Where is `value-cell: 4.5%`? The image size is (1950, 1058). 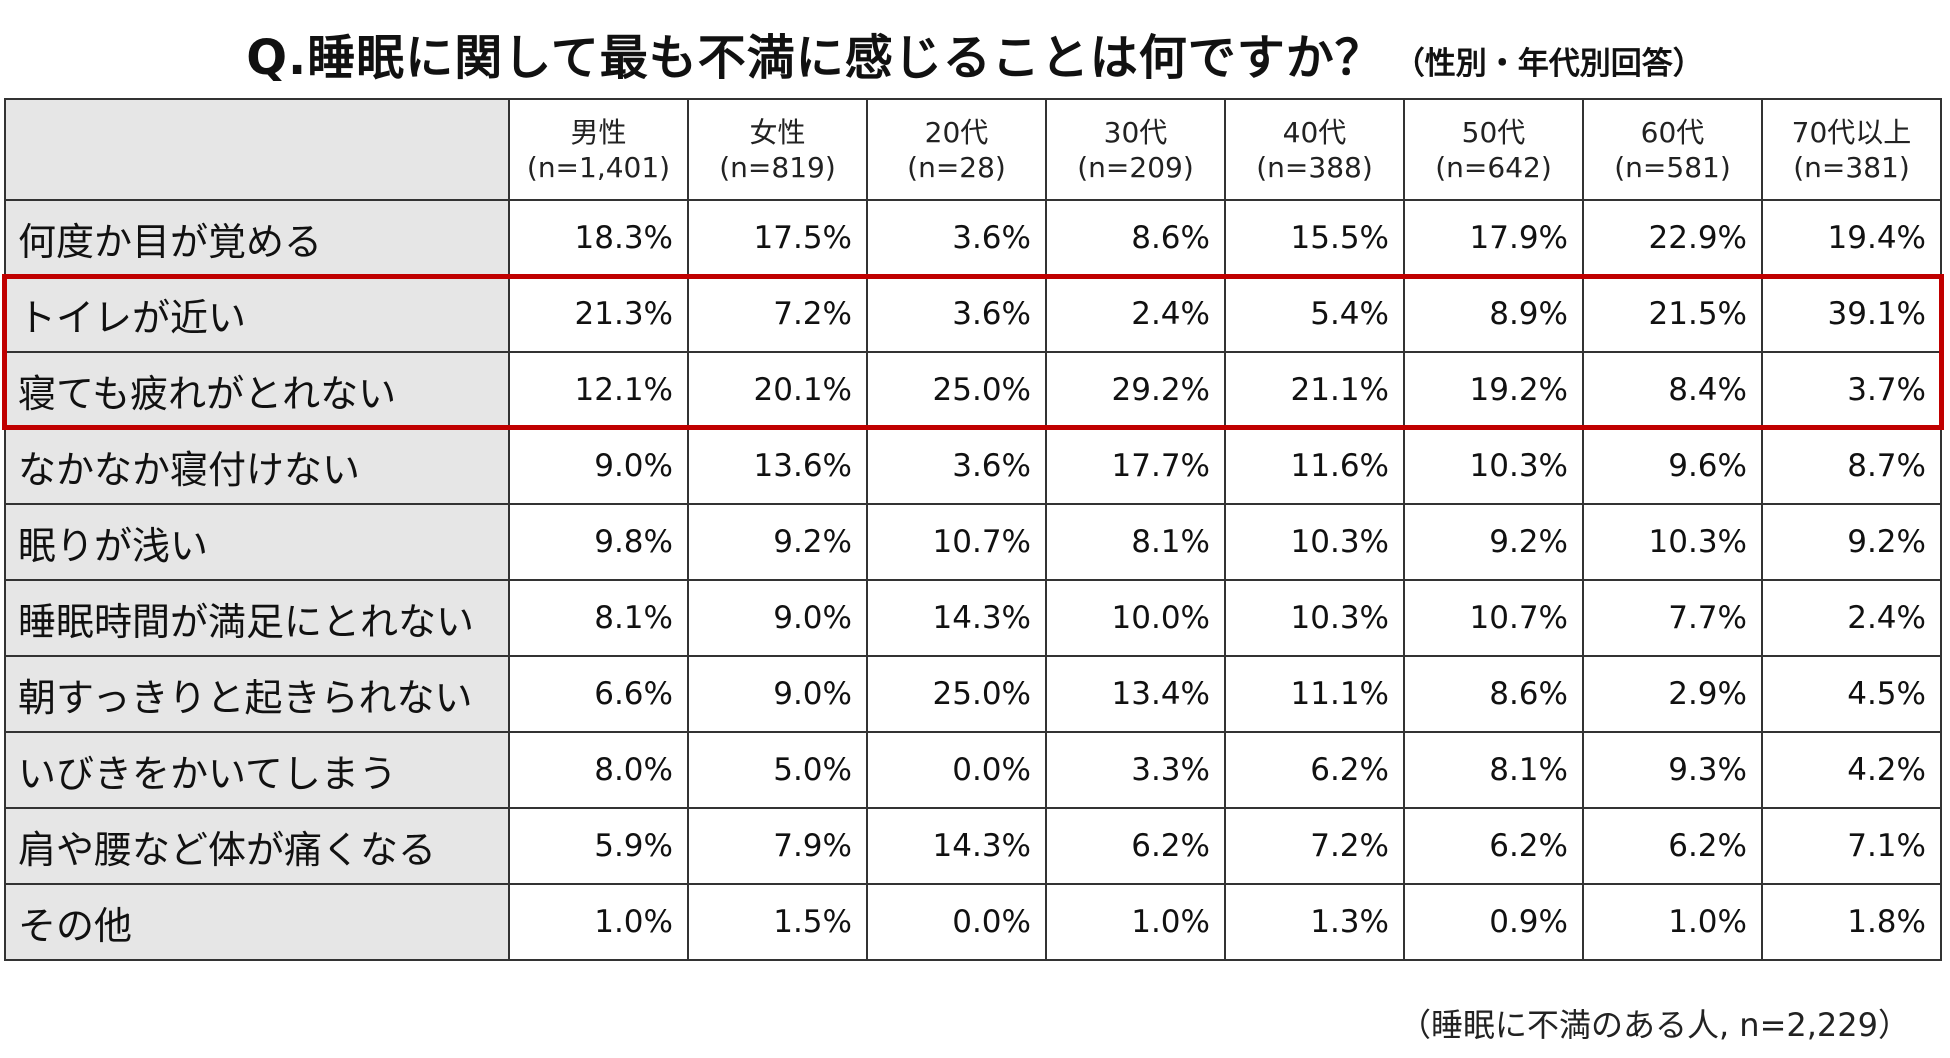 value-cell: 4.5% is located at coordinates (1851, 694).